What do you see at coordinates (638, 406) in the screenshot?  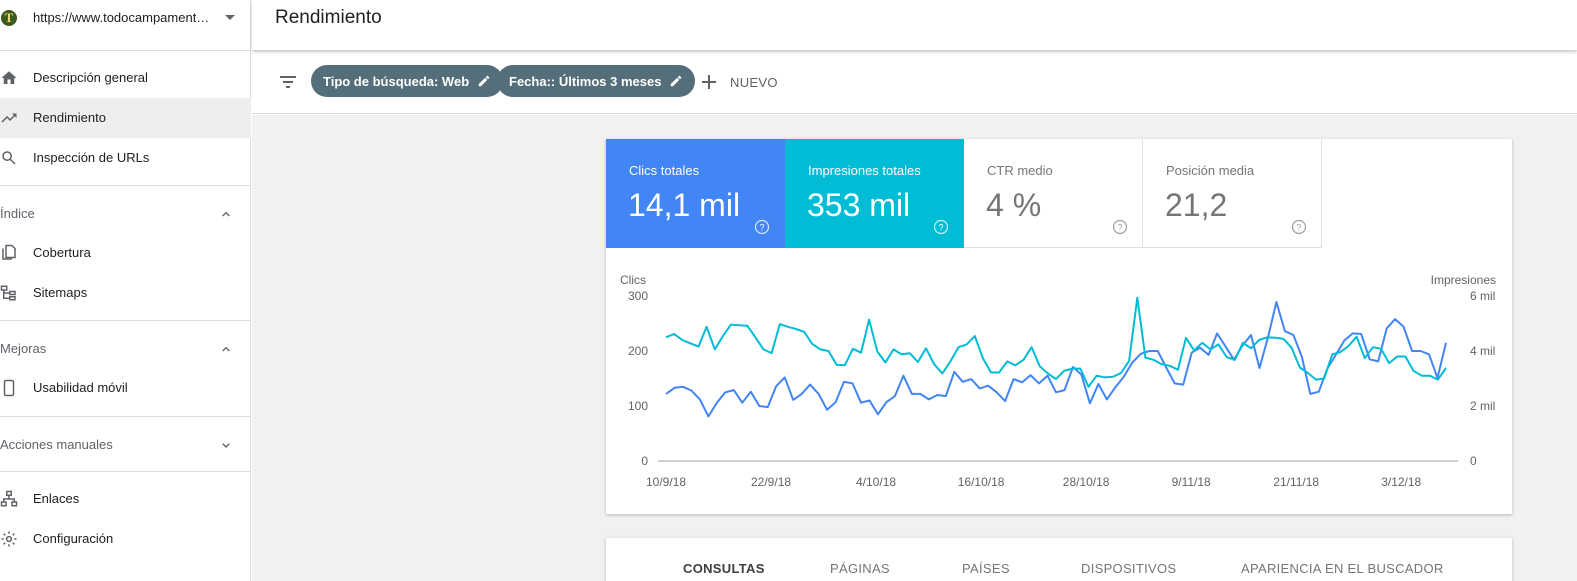 I see `y-tick-label-left: 100` at bounding box center [638, 406].